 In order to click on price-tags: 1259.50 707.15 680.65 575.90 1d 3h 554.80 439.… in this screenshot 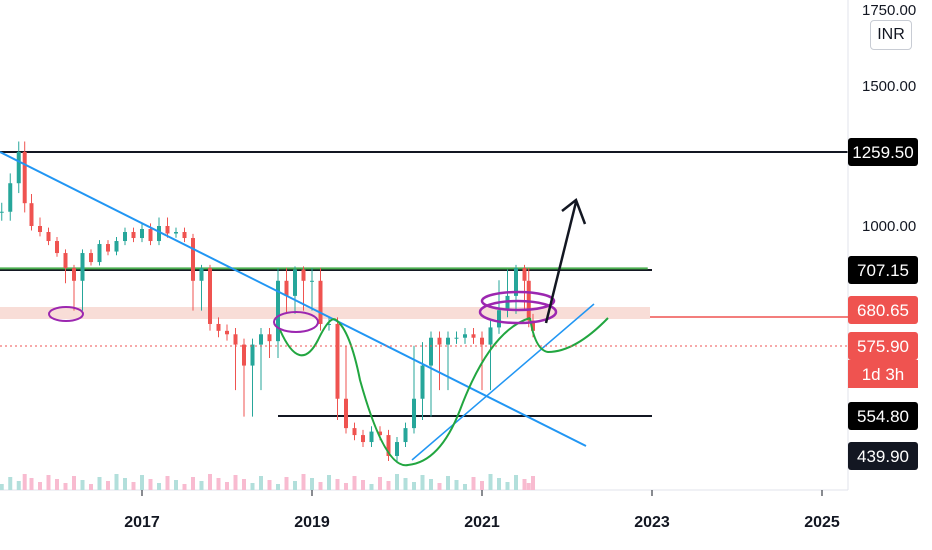, I will do `click(883, 304)`.